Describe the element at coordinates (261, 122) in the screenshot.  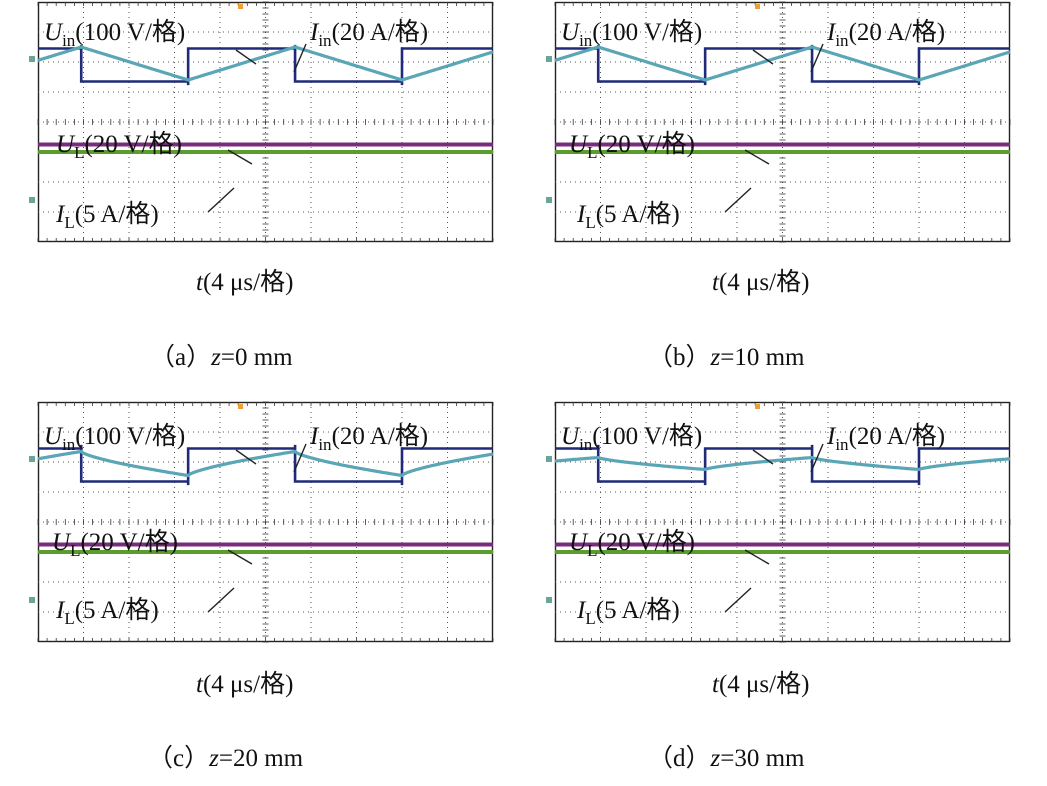
I see `scope-screen-a` at that location.